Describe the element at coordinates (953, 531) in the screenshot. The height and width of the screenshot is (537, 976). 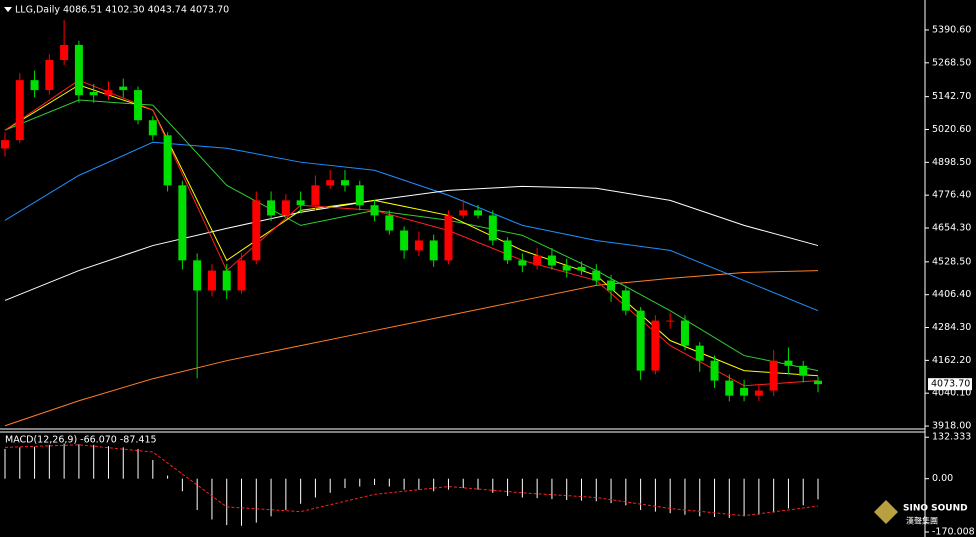
I see `y-tick-label: -170.008` at that location.